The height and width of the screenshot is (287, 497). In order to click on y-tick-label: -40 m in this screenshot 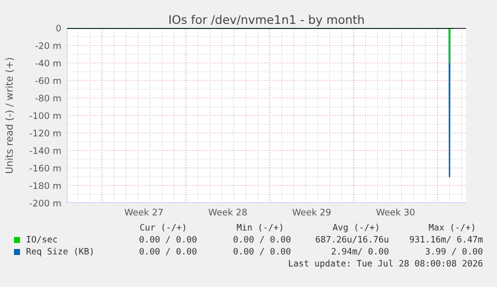, I will do `click(48, 63)`.